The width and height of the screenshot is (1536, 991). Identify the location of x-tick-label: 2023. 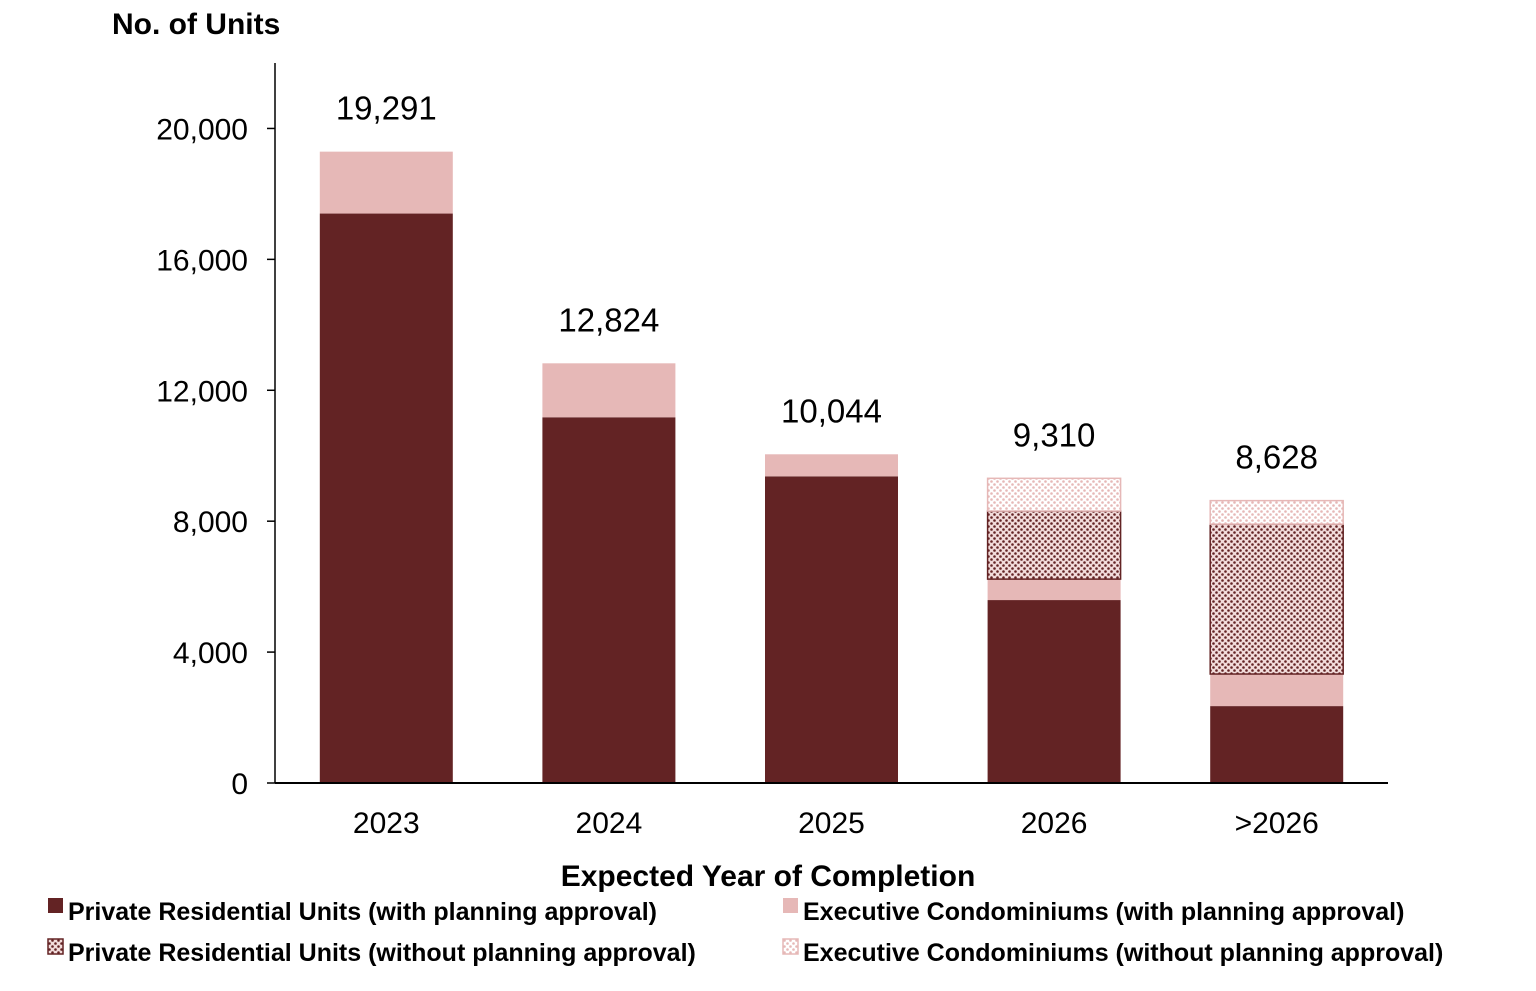
(386, 823).